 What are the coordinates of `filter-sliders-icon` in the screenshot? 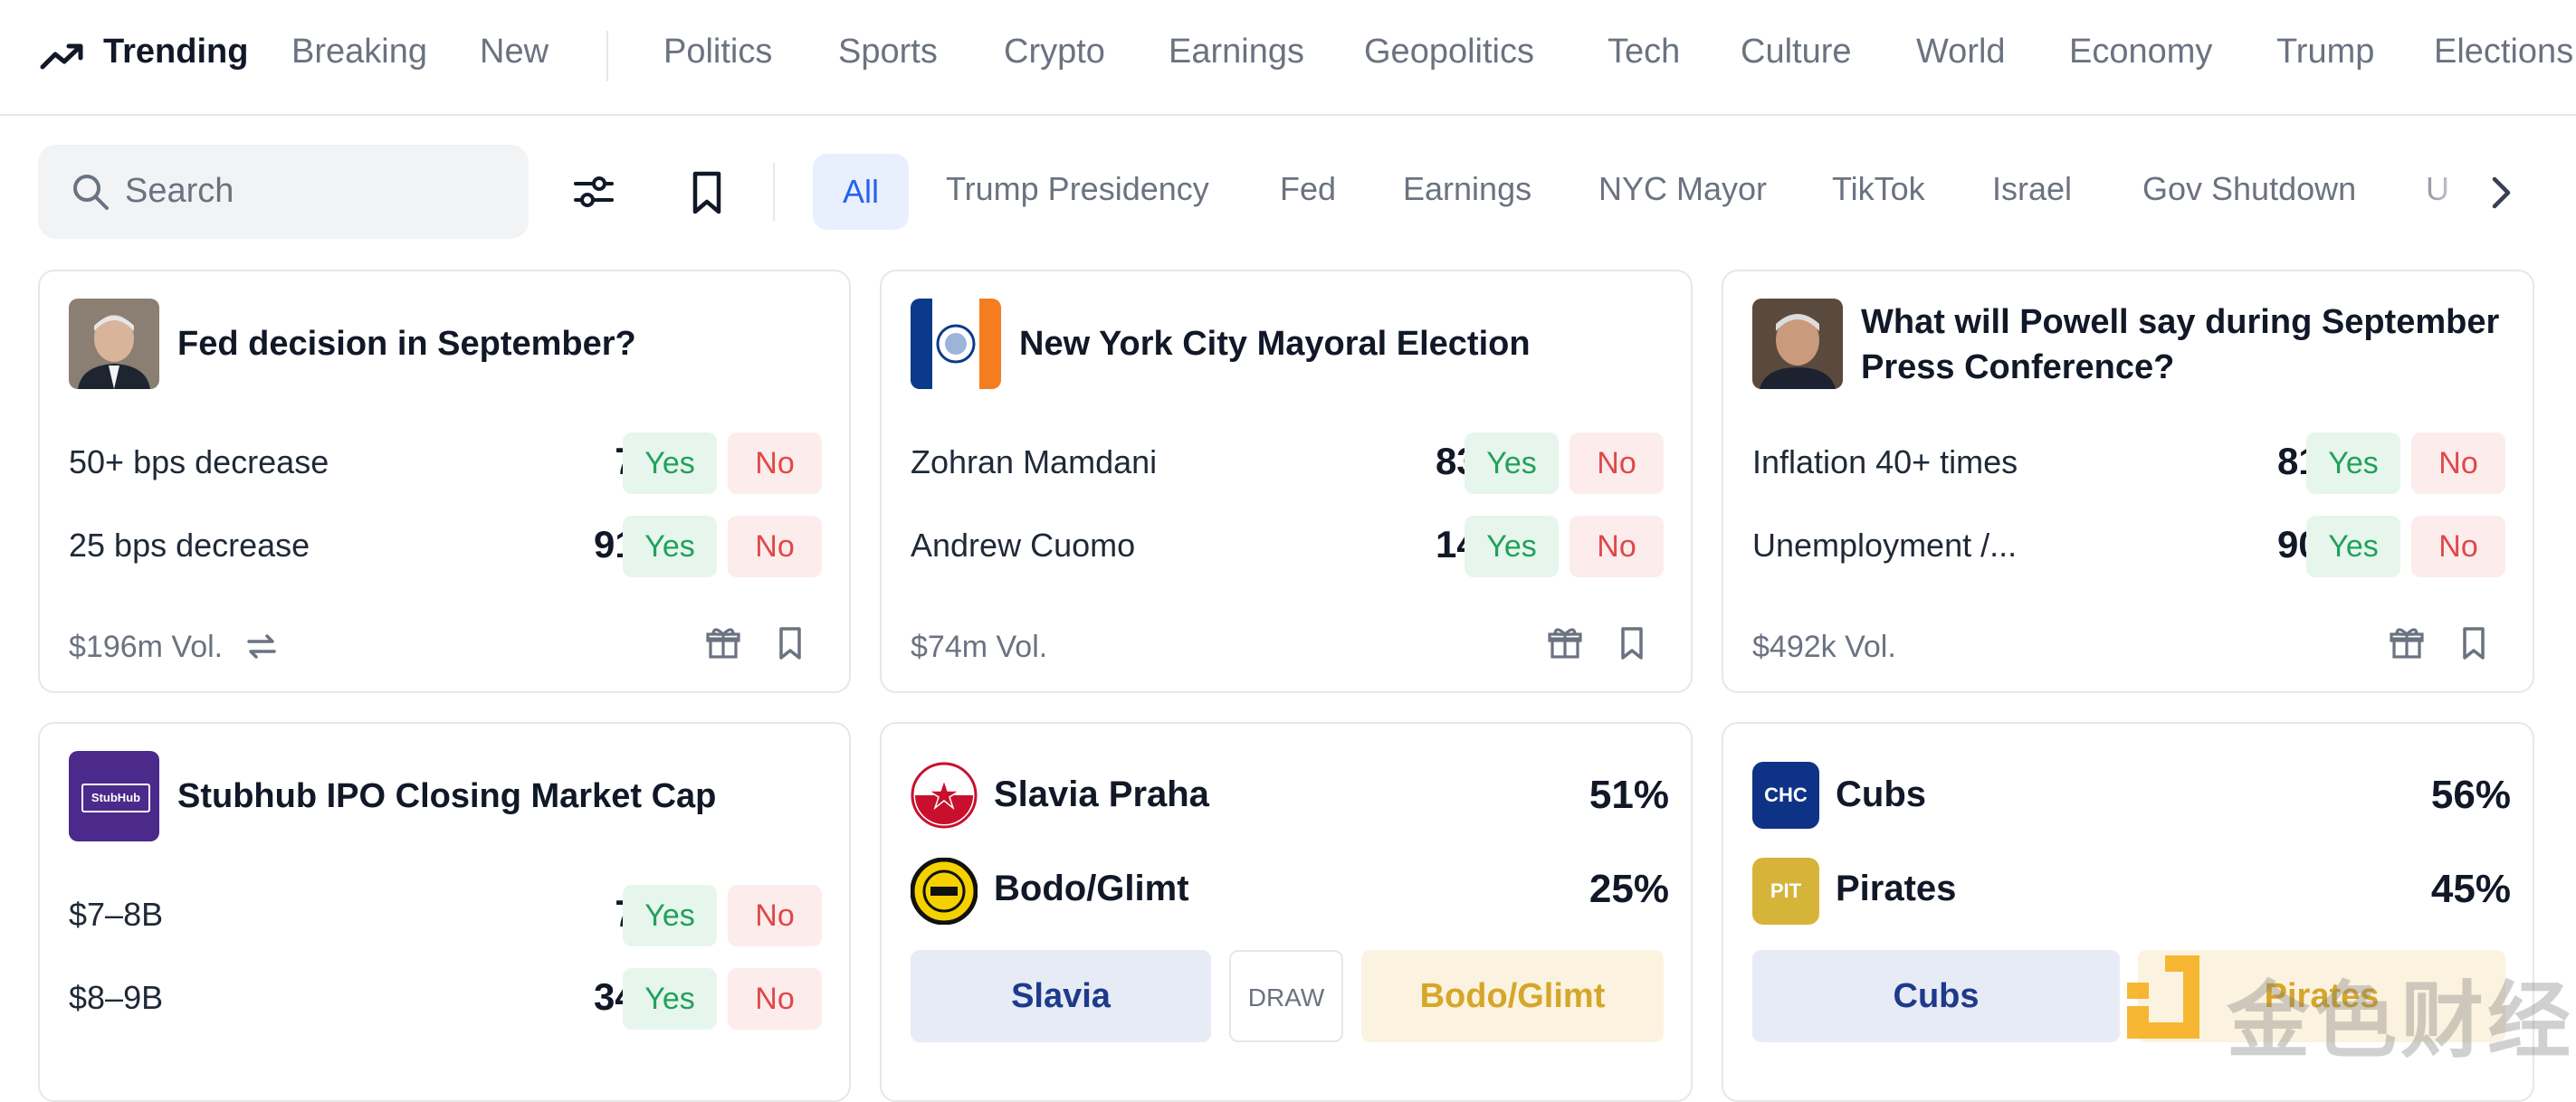 It's located at (593, 192).